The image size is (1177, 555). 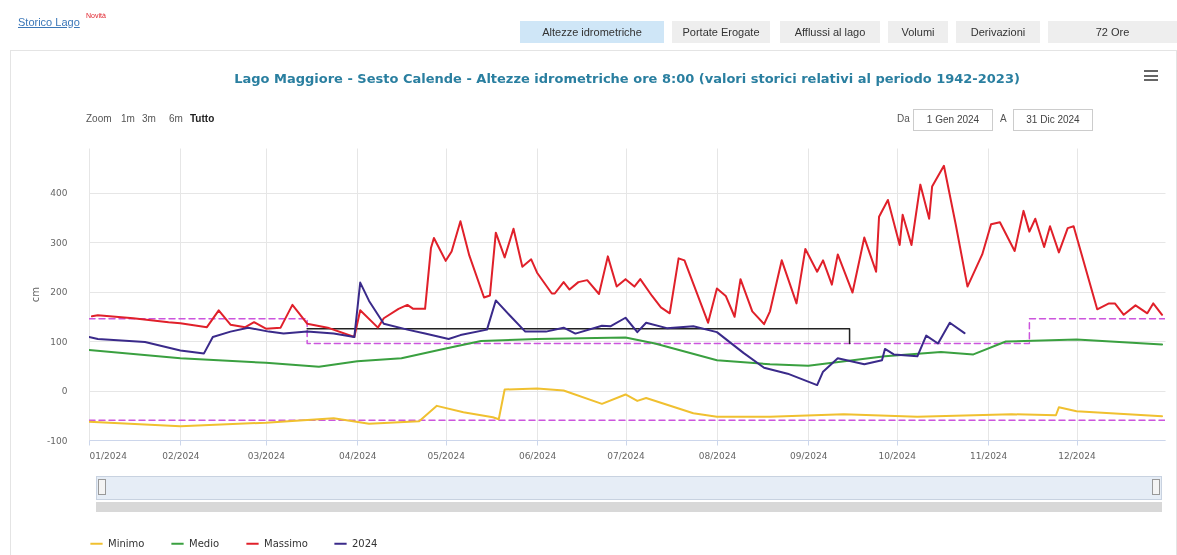 I want to click on legend-label: Medio, so click(x=204, y=543).